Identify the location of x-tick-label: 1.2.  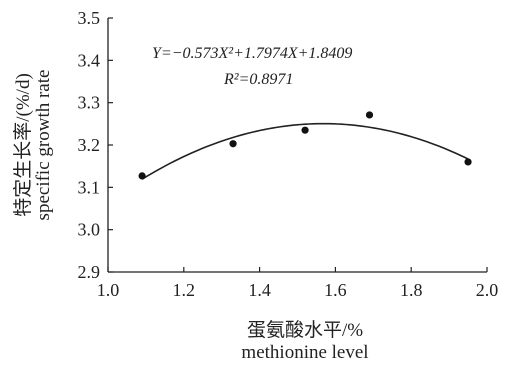
(184, 290).